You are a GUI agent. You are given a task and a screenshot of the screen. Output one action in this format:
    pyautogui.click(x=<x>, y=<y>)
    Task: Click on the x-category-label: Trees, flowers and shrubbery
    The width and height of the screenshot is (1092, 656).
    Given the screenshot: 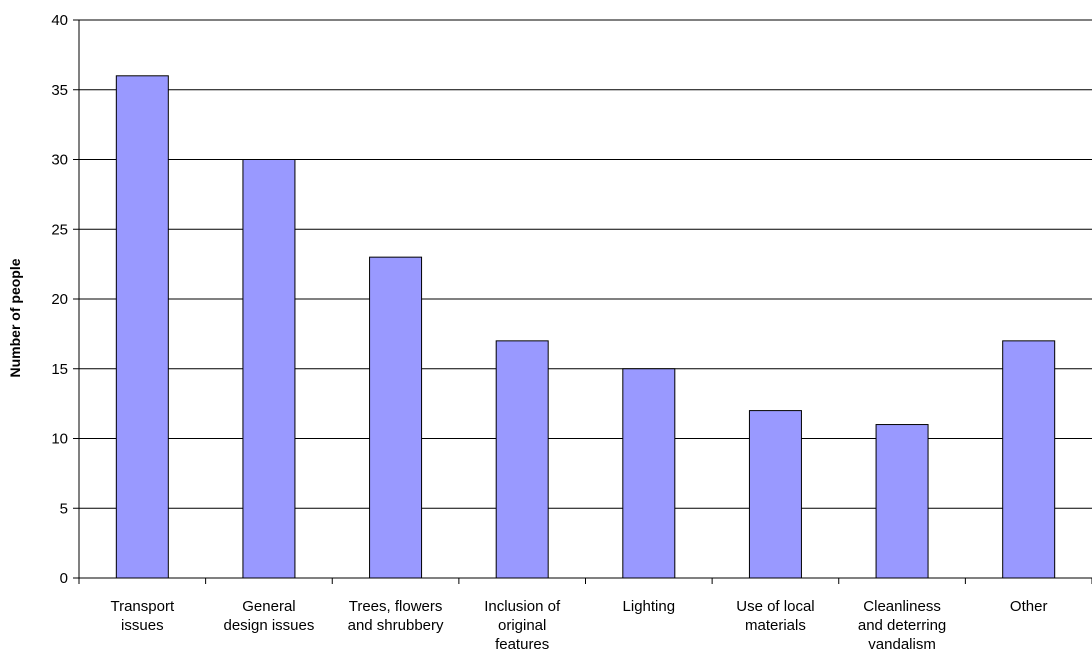 What is the action you would take?
    pyautogui.click(x=396, y=616)
    